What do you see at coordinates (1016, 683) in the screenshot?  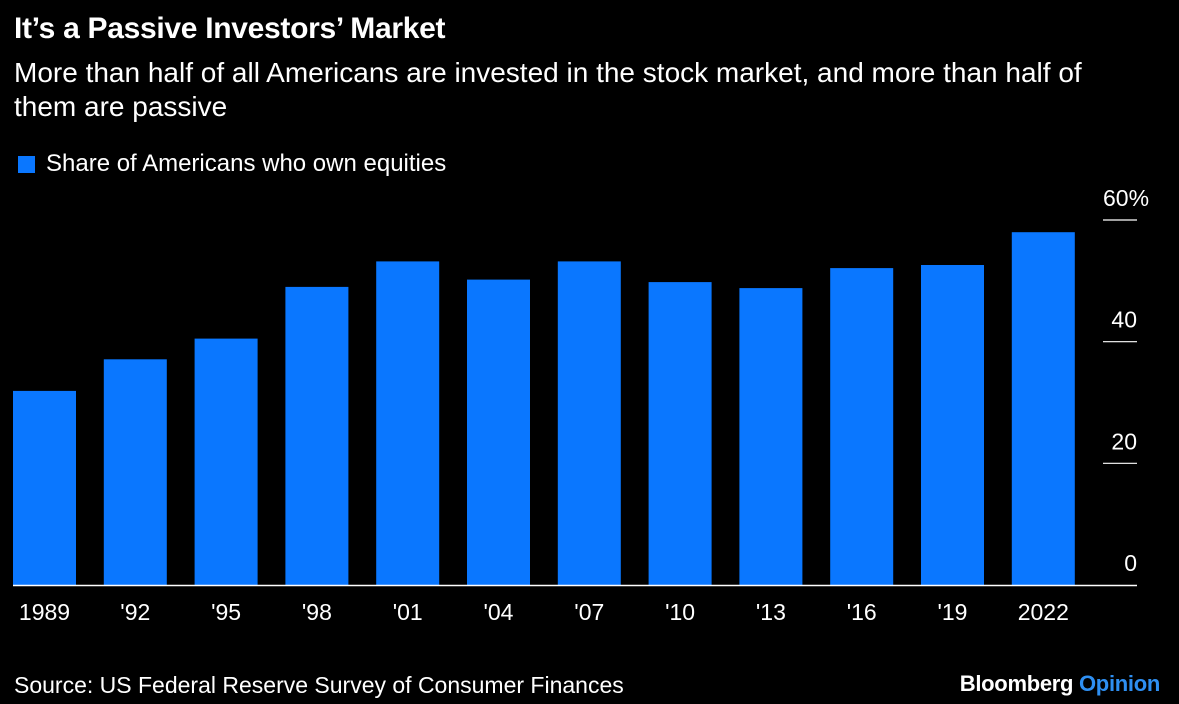 I see `brand-main: Bloomberg` at bounding box center [1016, 683].